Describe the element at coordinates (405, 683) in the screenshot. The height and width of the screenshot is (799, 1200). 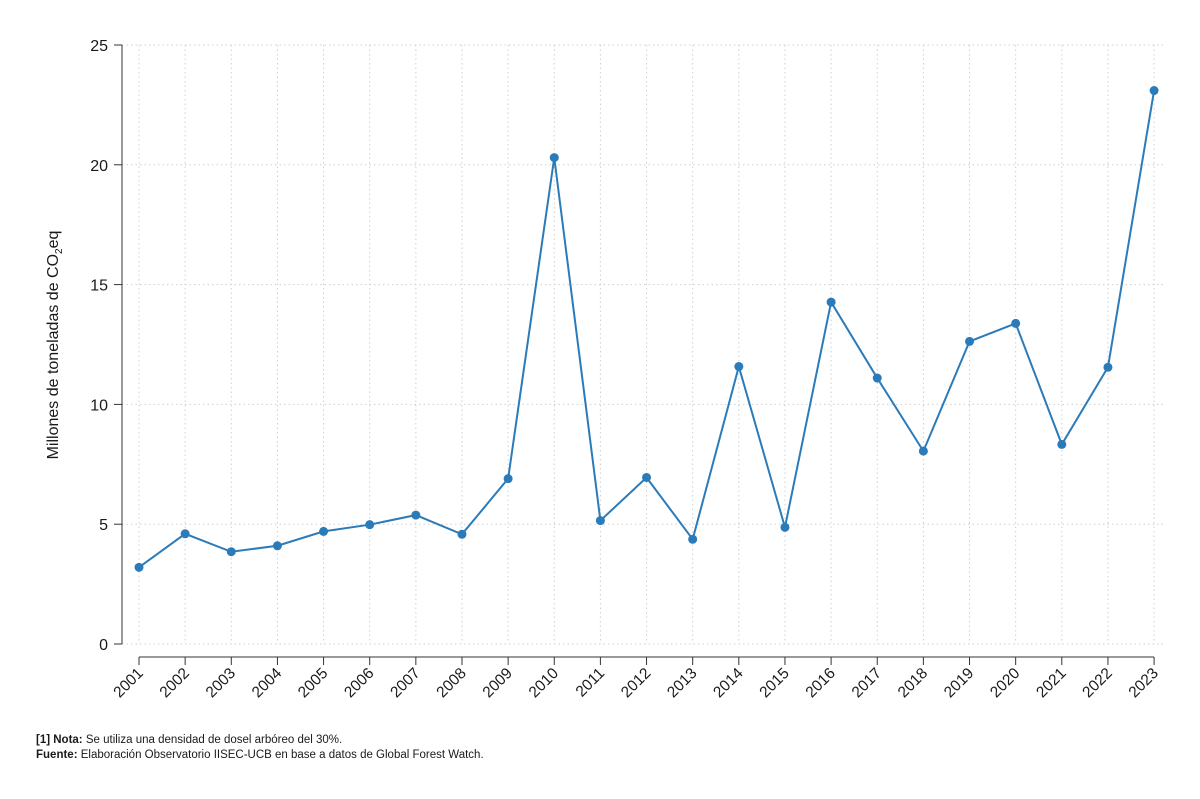
I see `x-tick-label: 2007` at that location.